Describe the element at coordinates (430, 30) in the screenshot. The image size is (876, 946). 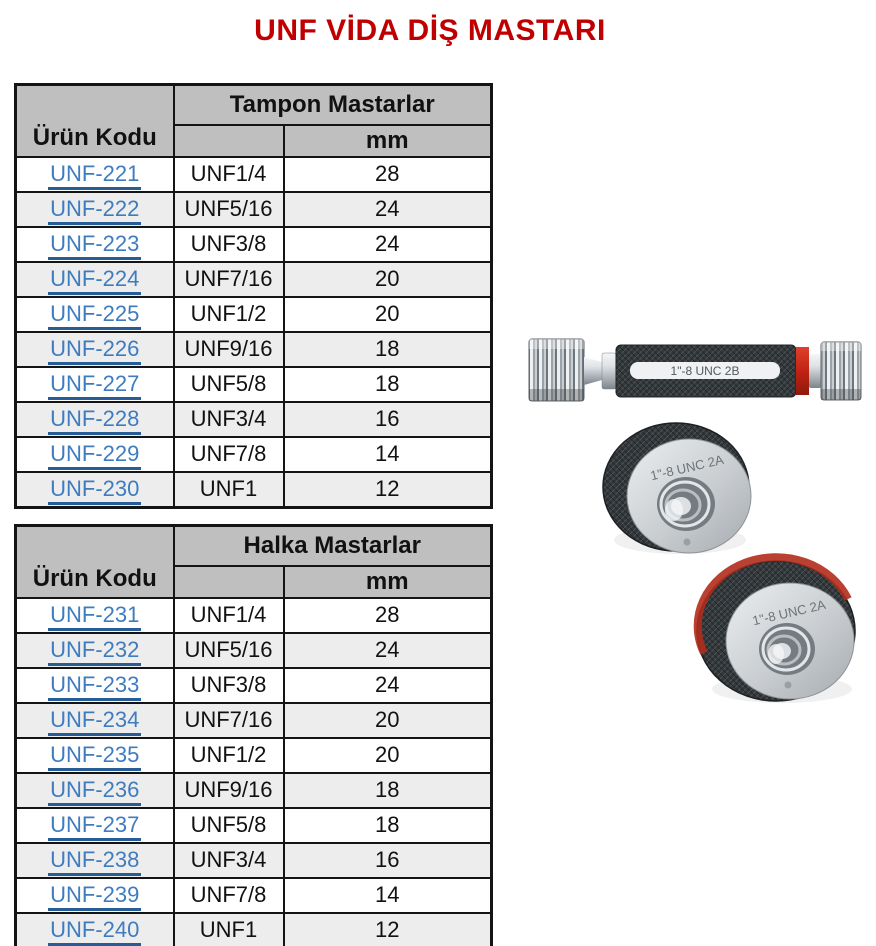
I see `page-title: UNF VİDA DİŞ MASTARI` at that location.